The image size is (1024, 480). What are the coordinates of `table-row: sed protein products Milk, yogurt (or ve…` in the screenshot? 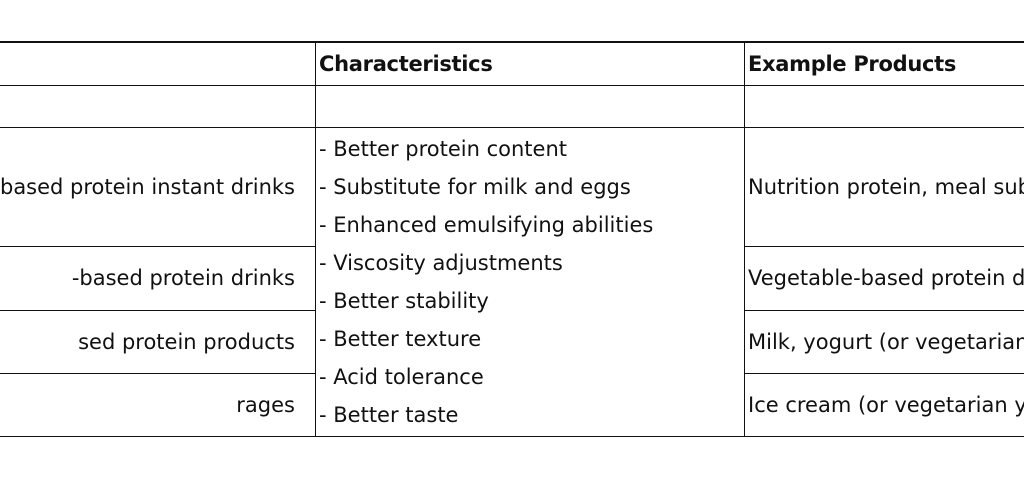 It's located at (512, 341).